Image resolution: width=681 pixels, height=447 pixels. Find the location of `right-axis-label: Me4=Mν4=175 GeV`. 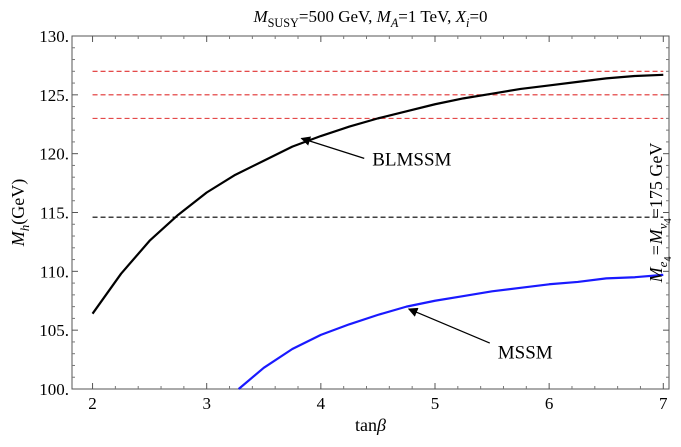

right-axis-label: Me4=Mν4=175 GeV is located at coordinates (660, 213).